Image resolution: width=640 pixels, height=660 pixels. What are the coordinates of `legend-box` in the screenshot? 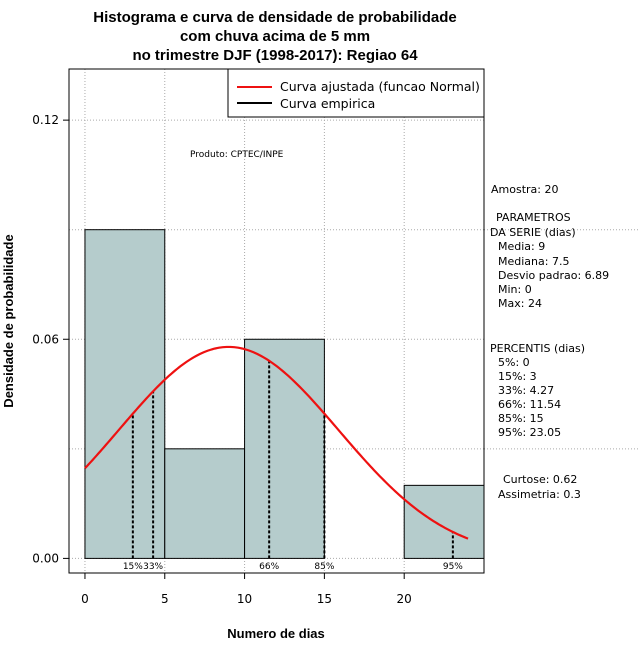 It's located at (356, 93).